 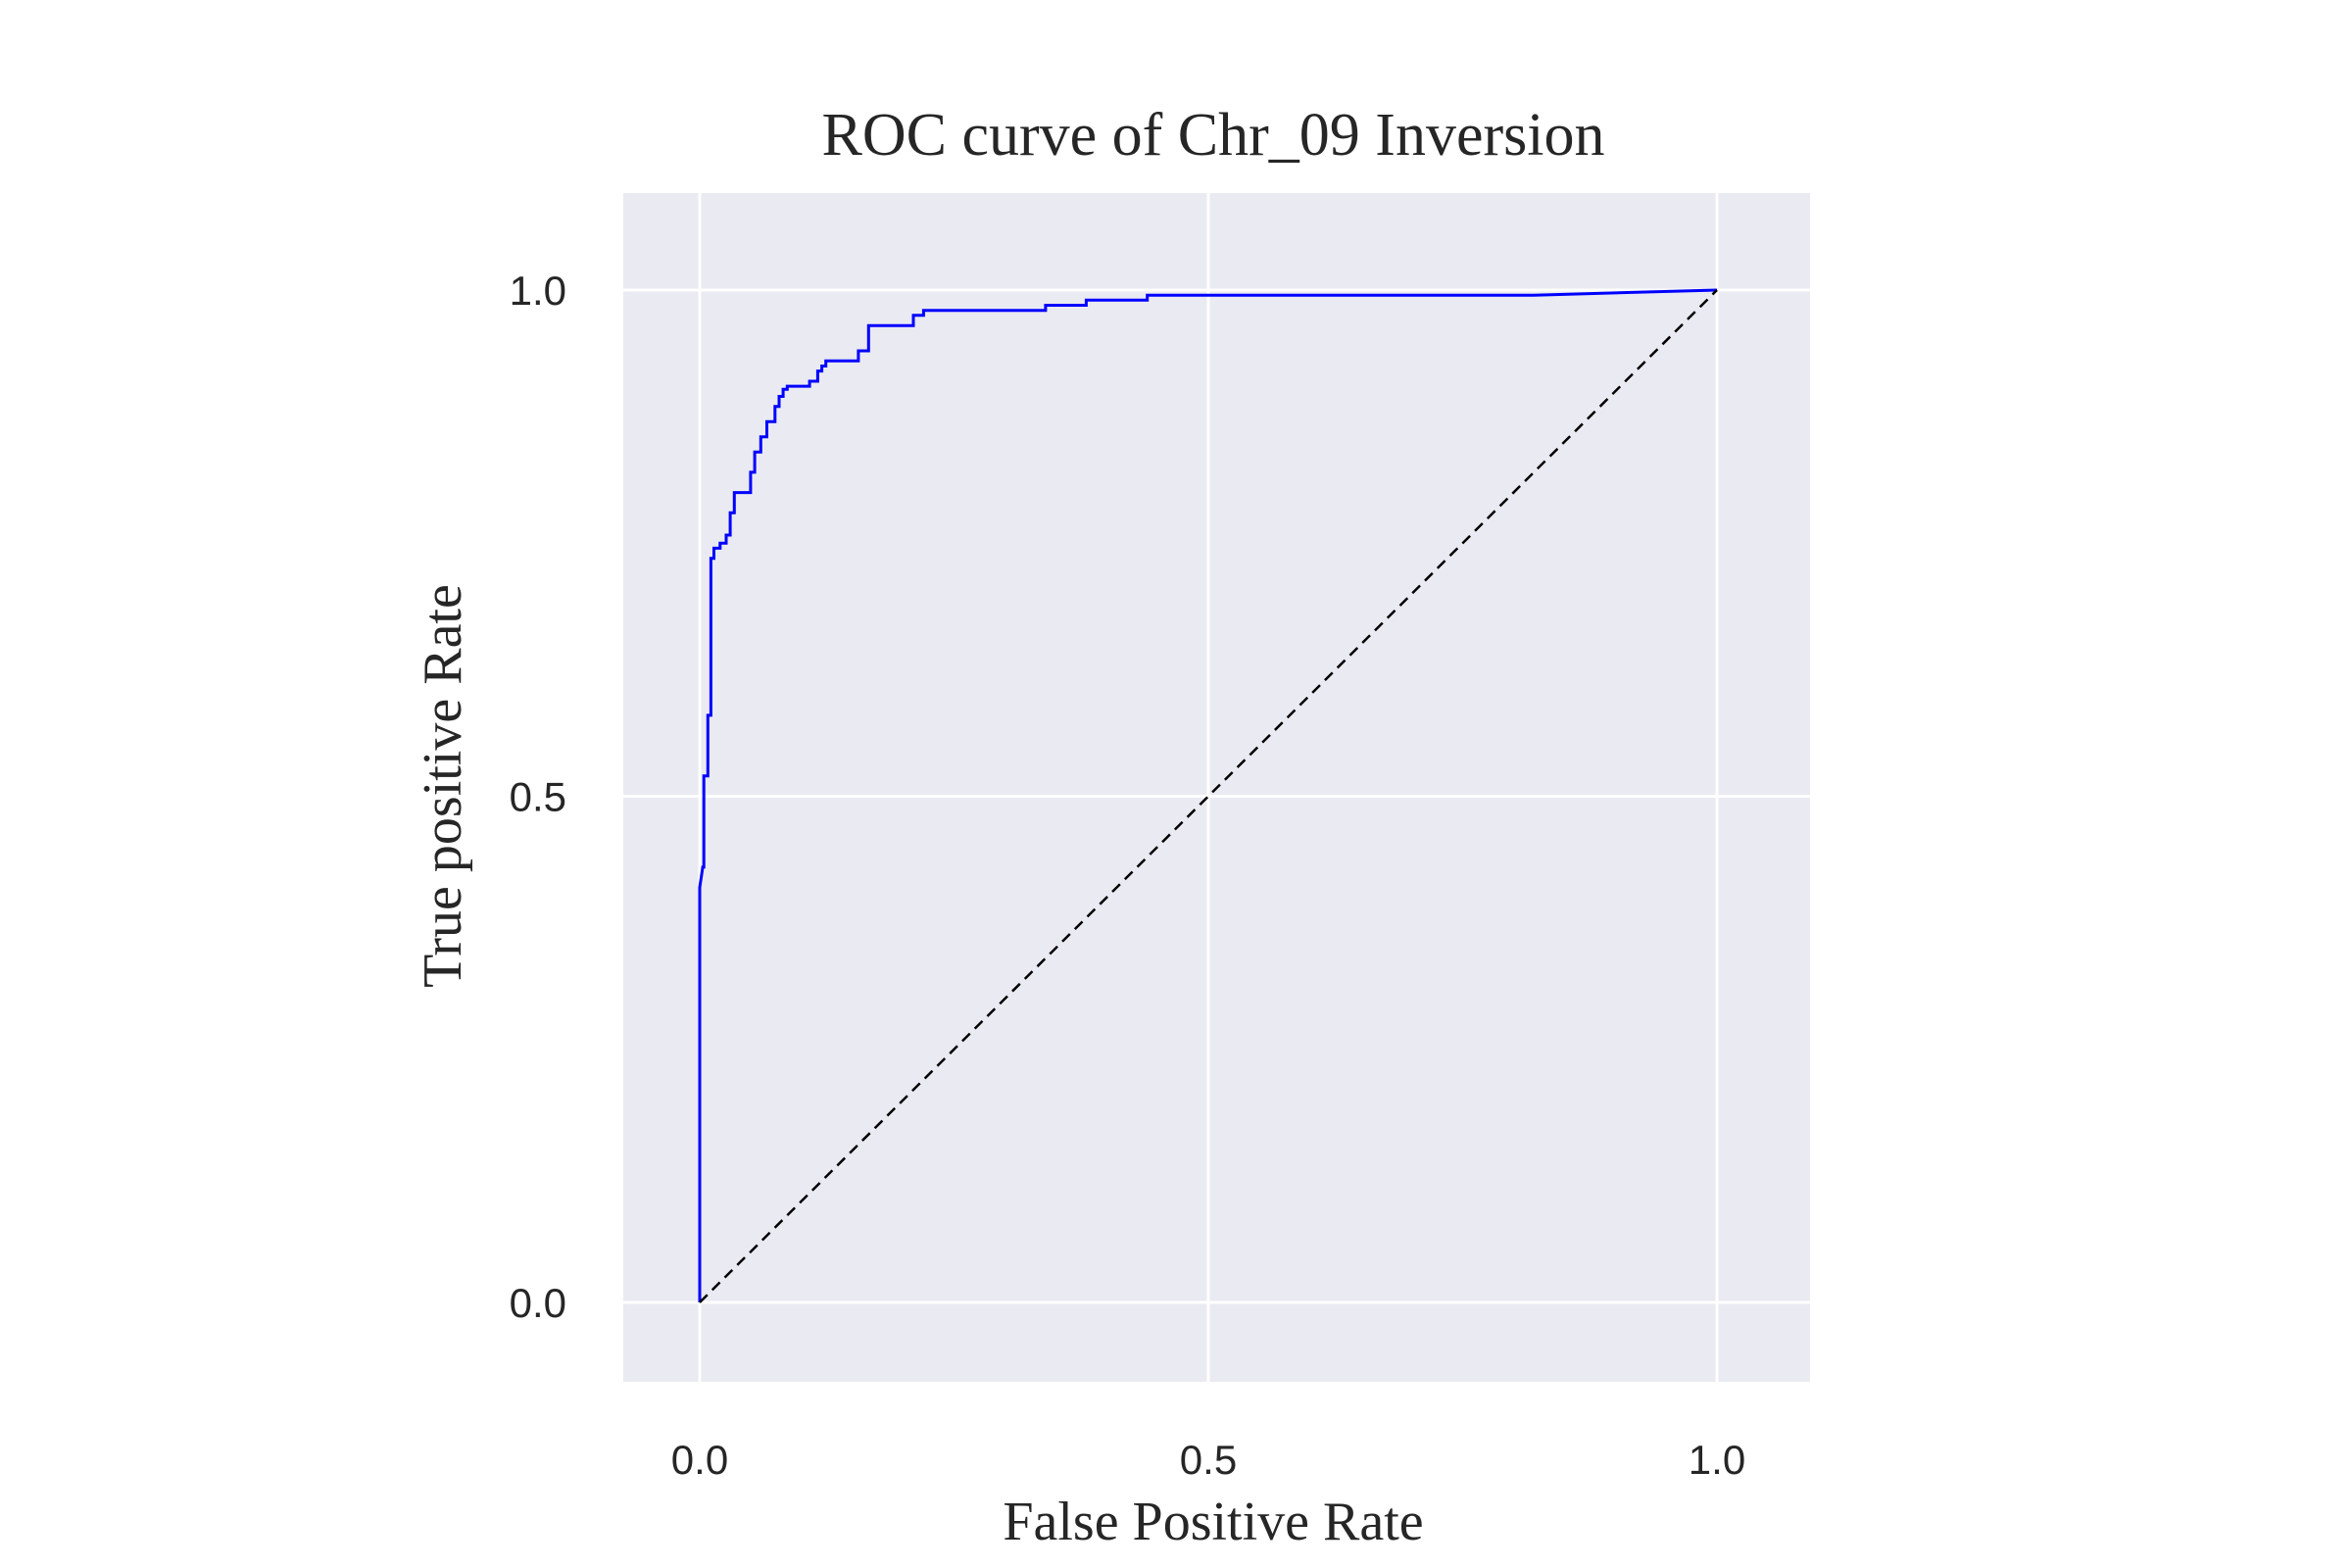 I want to click on y-tick-label: 0.0, so click(x=538, y=1303).